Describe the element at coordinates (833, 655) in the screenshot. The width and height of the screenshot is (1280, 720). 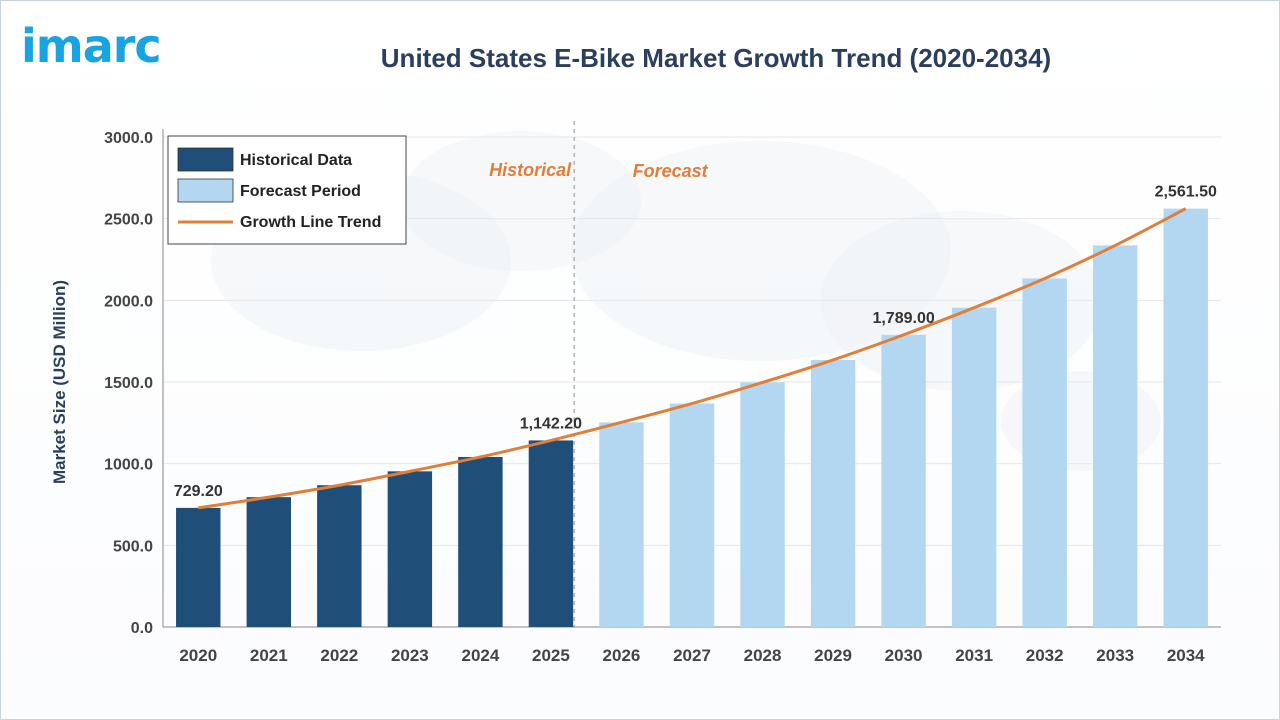
I see `x-tick-label: 2029` at that location.